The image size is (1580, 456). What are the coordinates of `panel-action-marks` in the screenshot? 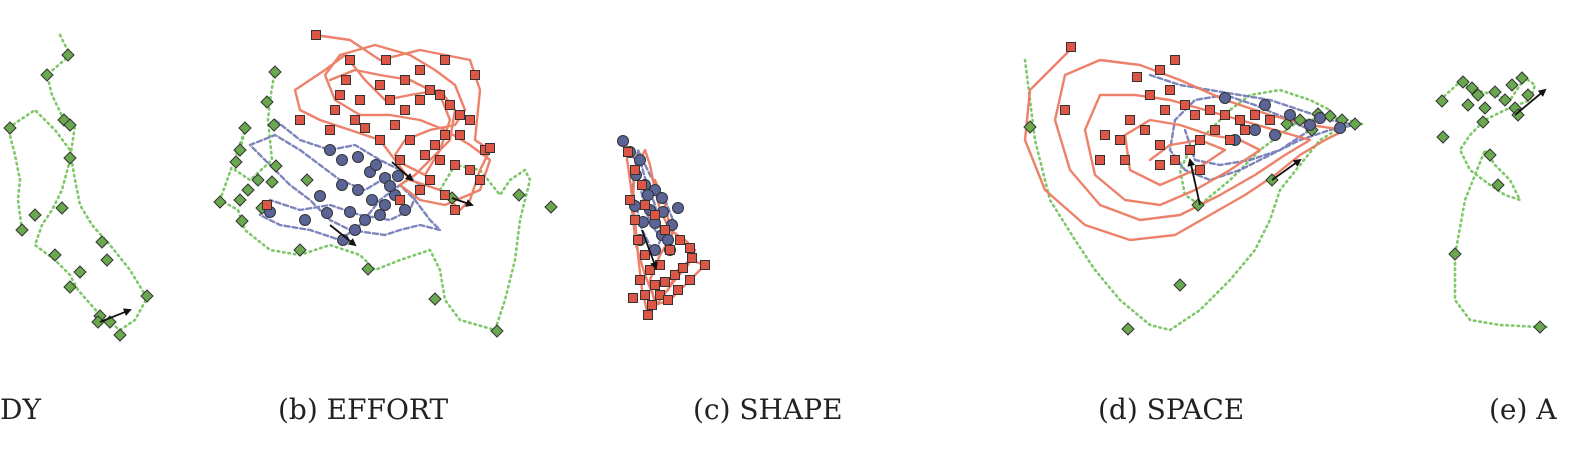 It's located at (1492, 202).